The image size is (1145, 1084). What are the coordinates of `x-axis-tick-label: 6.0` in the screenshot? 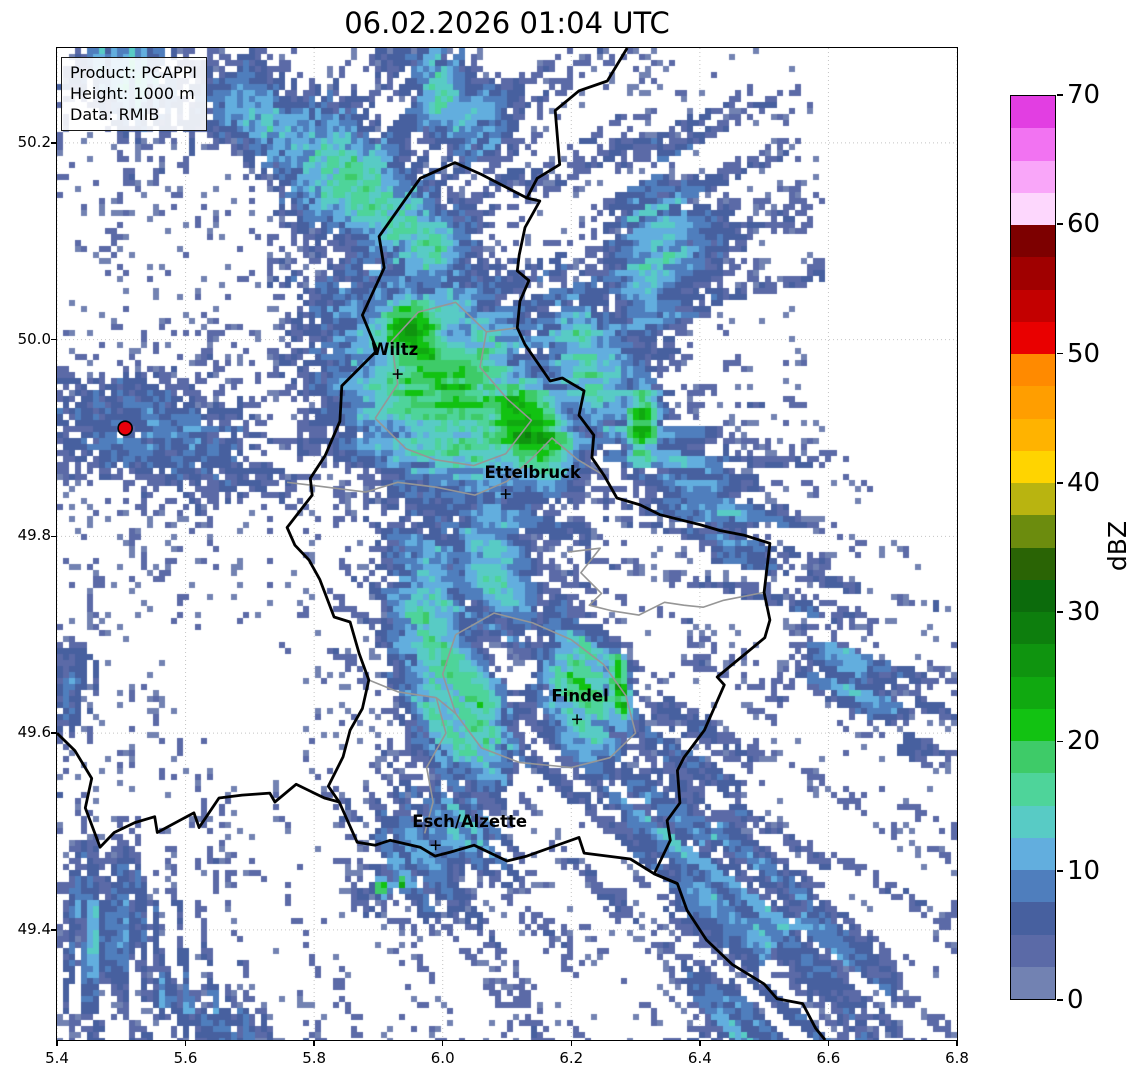 It's located at (442, 1058).